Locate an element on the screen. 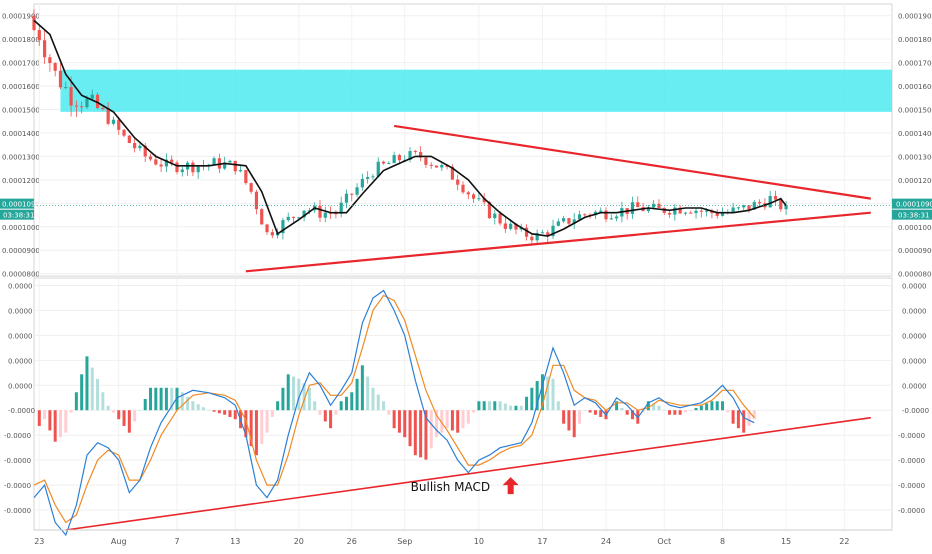 The image size is (932, 554). countdown-label-right: 03:38:31 is located at coordinates (913, 216).